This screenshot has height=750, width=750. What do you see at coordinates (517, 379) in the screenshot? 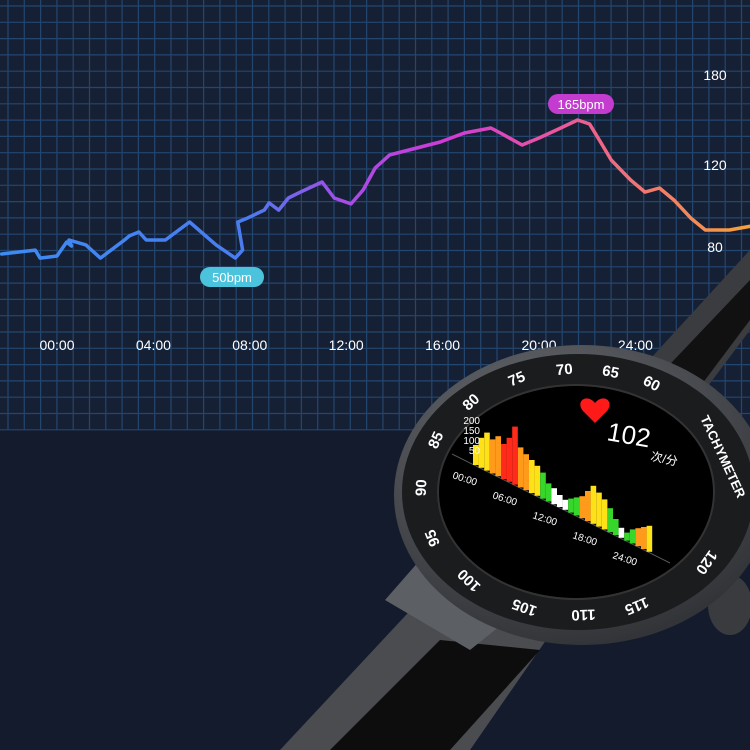
I see `bezel-number: 75` at bounding box center [517, 379].